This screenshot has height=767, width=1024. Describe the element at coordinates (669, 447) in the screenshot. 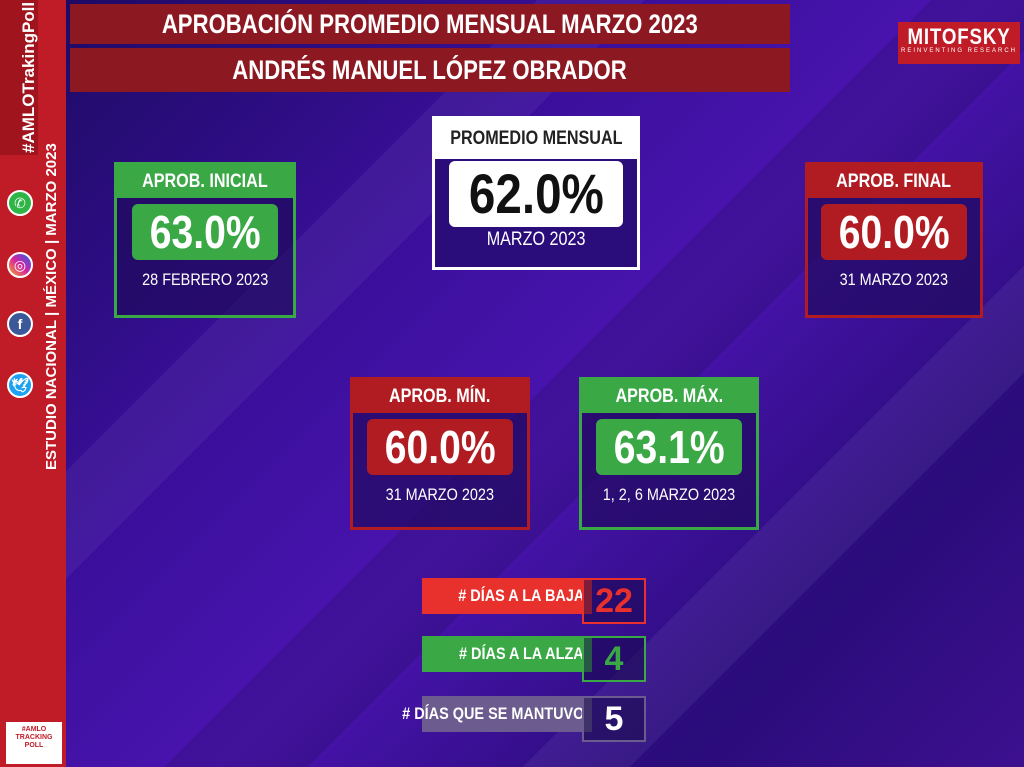

I see `approval-value: 63.1%` at that location.